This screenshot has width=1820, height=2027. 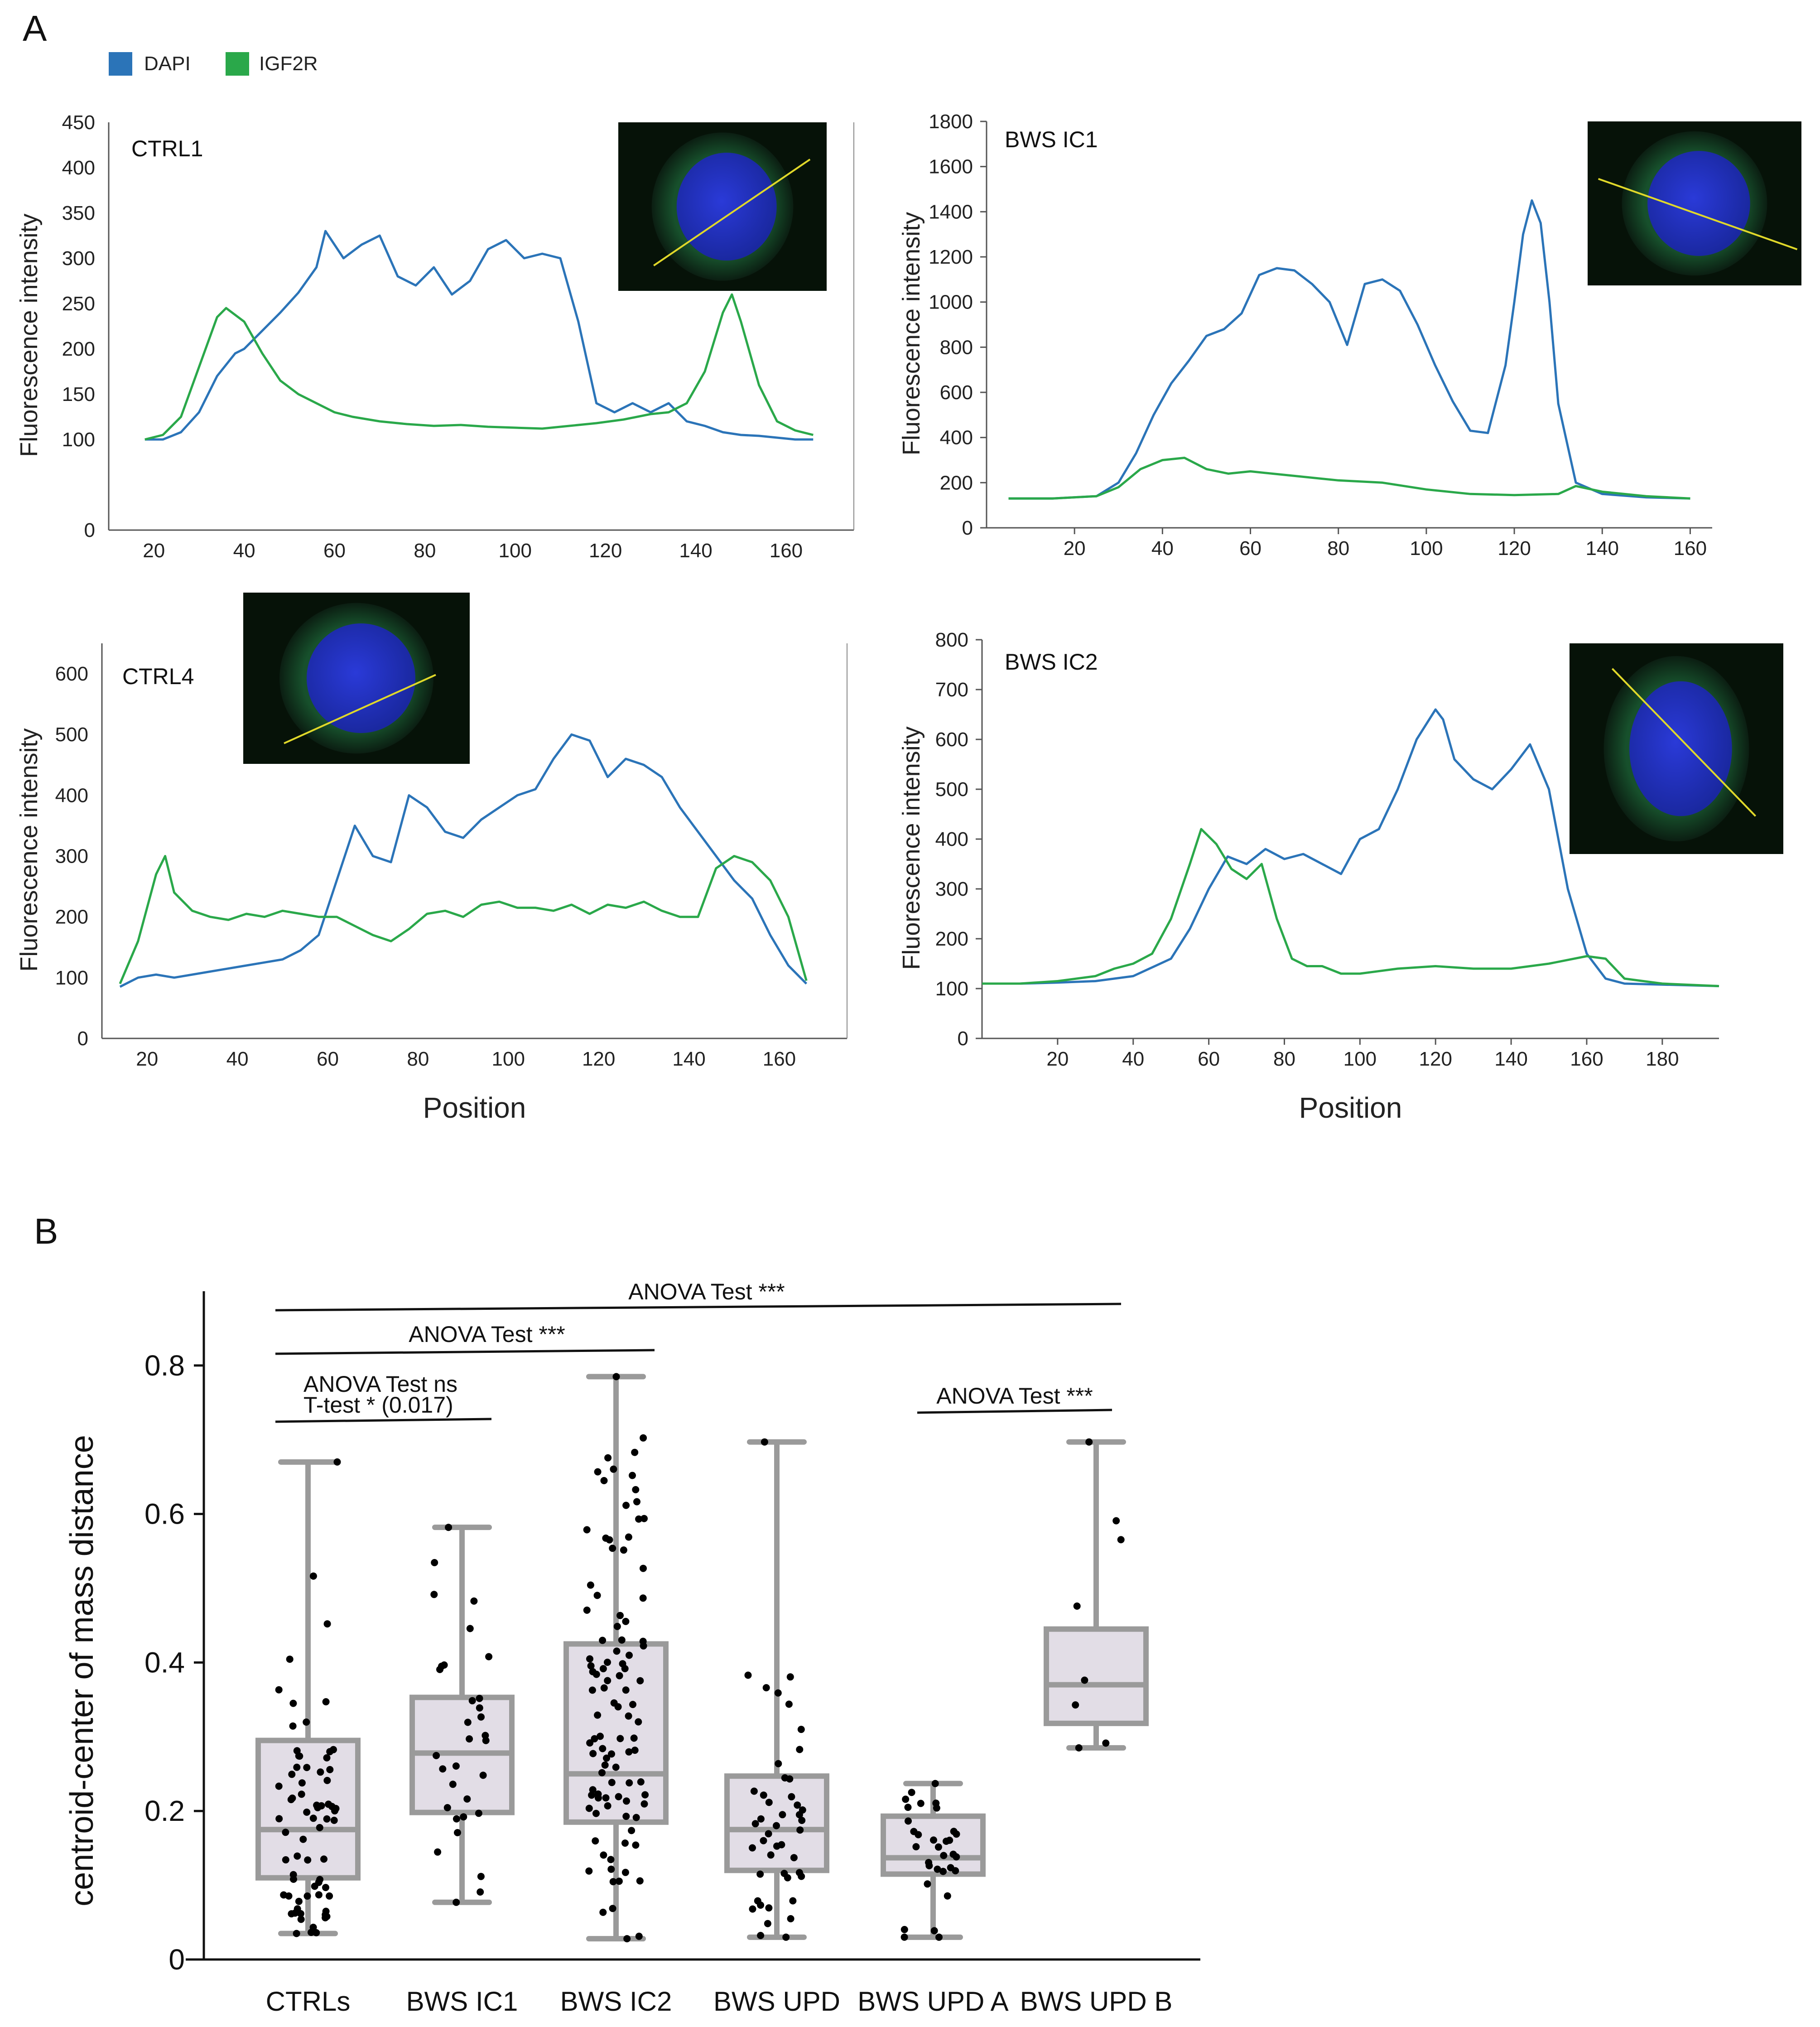 I want to click on y-tick-label: 250, so click(x=78, y=304).